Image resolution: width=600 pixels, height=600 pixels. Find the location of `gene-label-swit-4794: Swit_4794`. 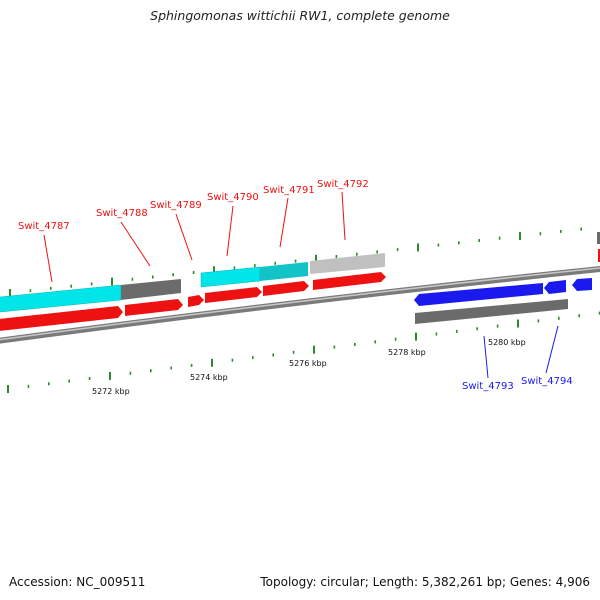

gene-label-swit-4794: Swit_4794 is located at coordinates (547, 381).